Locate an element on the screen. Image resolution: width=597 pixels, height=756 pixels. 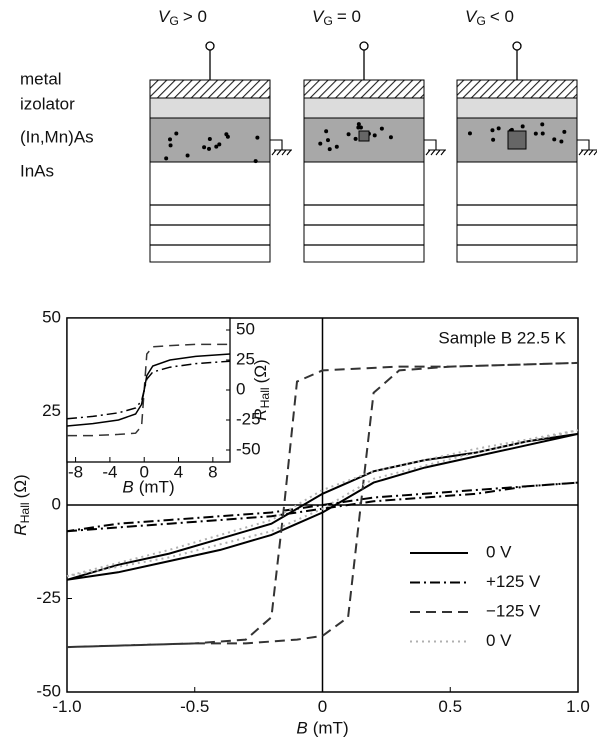
x-tick-label: 8 is located at coordinates (212, 471).